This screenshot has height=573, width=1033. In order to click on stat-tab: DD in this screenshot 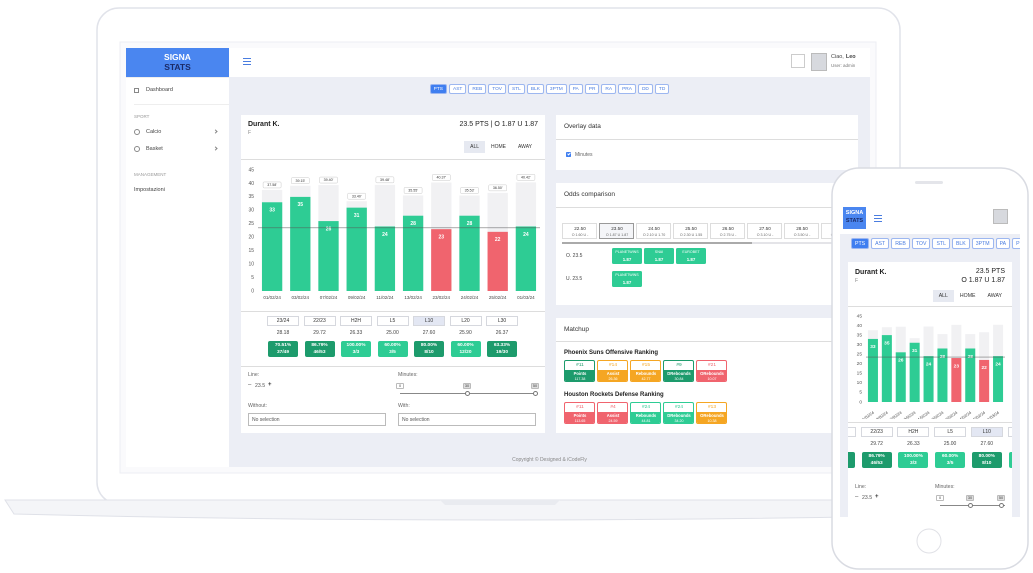, I will do `click(645, 89)`.